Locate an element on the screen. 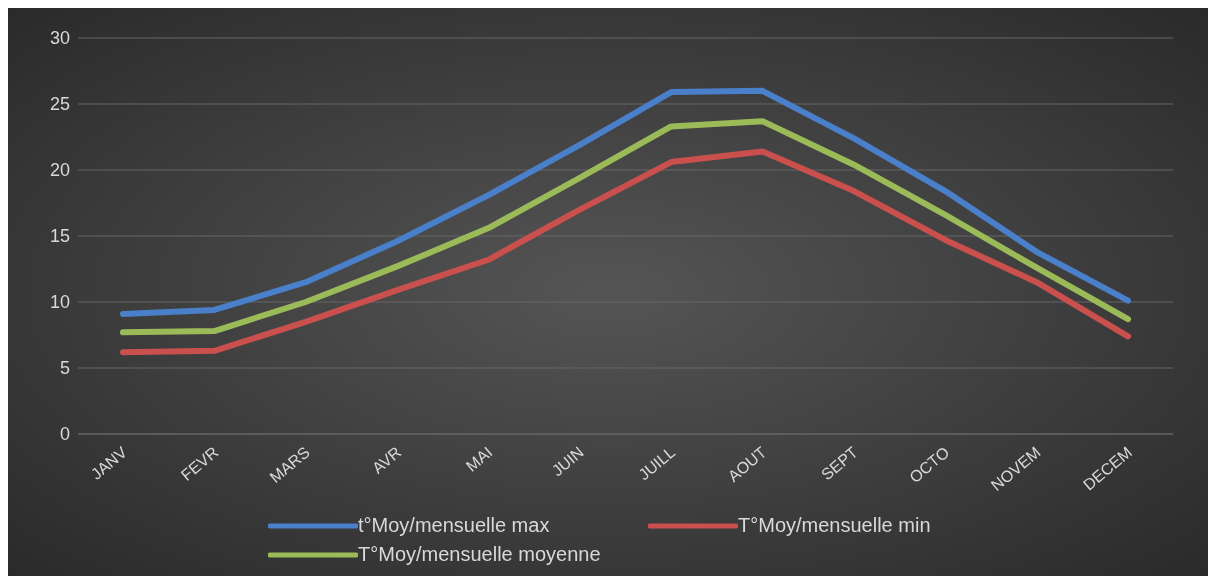 This screenshot has width=1208, height=581. y-tick-label: 20 is located at coordinates (59, 170).